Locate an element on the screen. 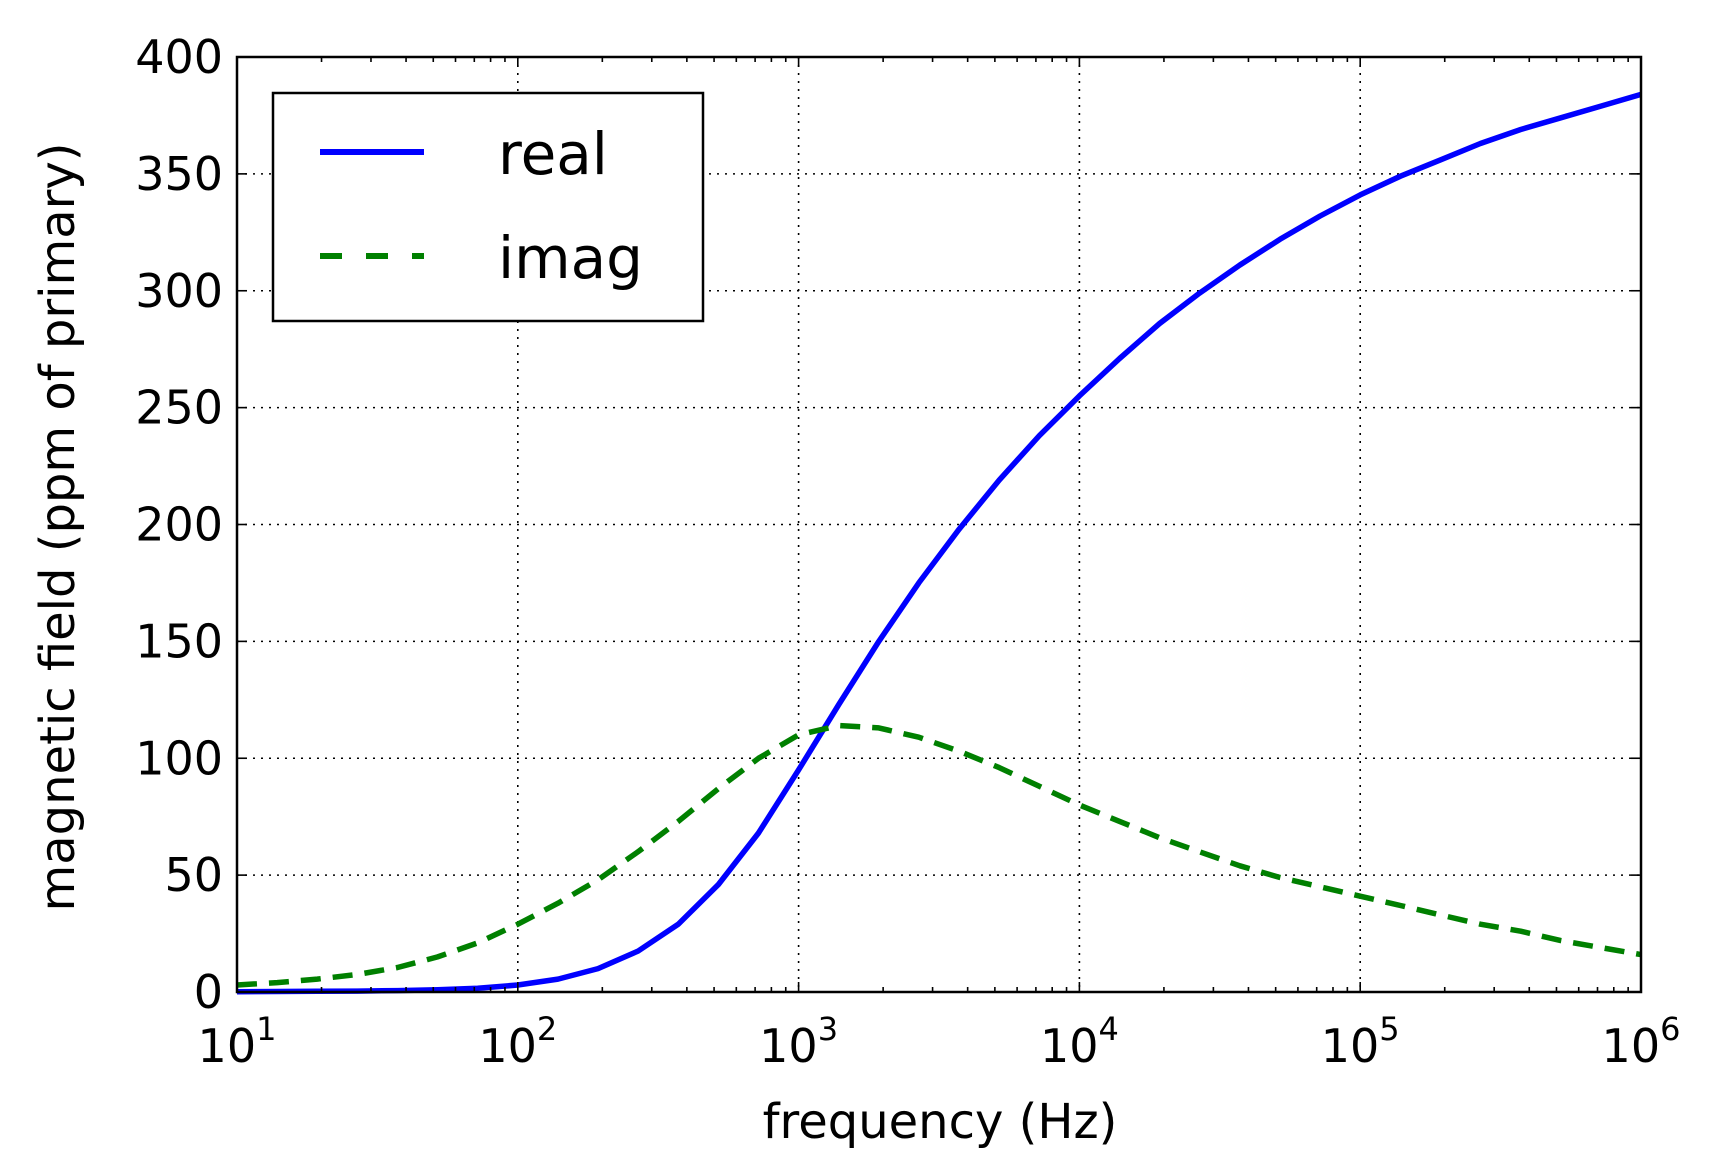 Image resolution: width=1712 pixels, height=1176 pixels. y-tick-label: 100 is located at coordinates (179, 758).